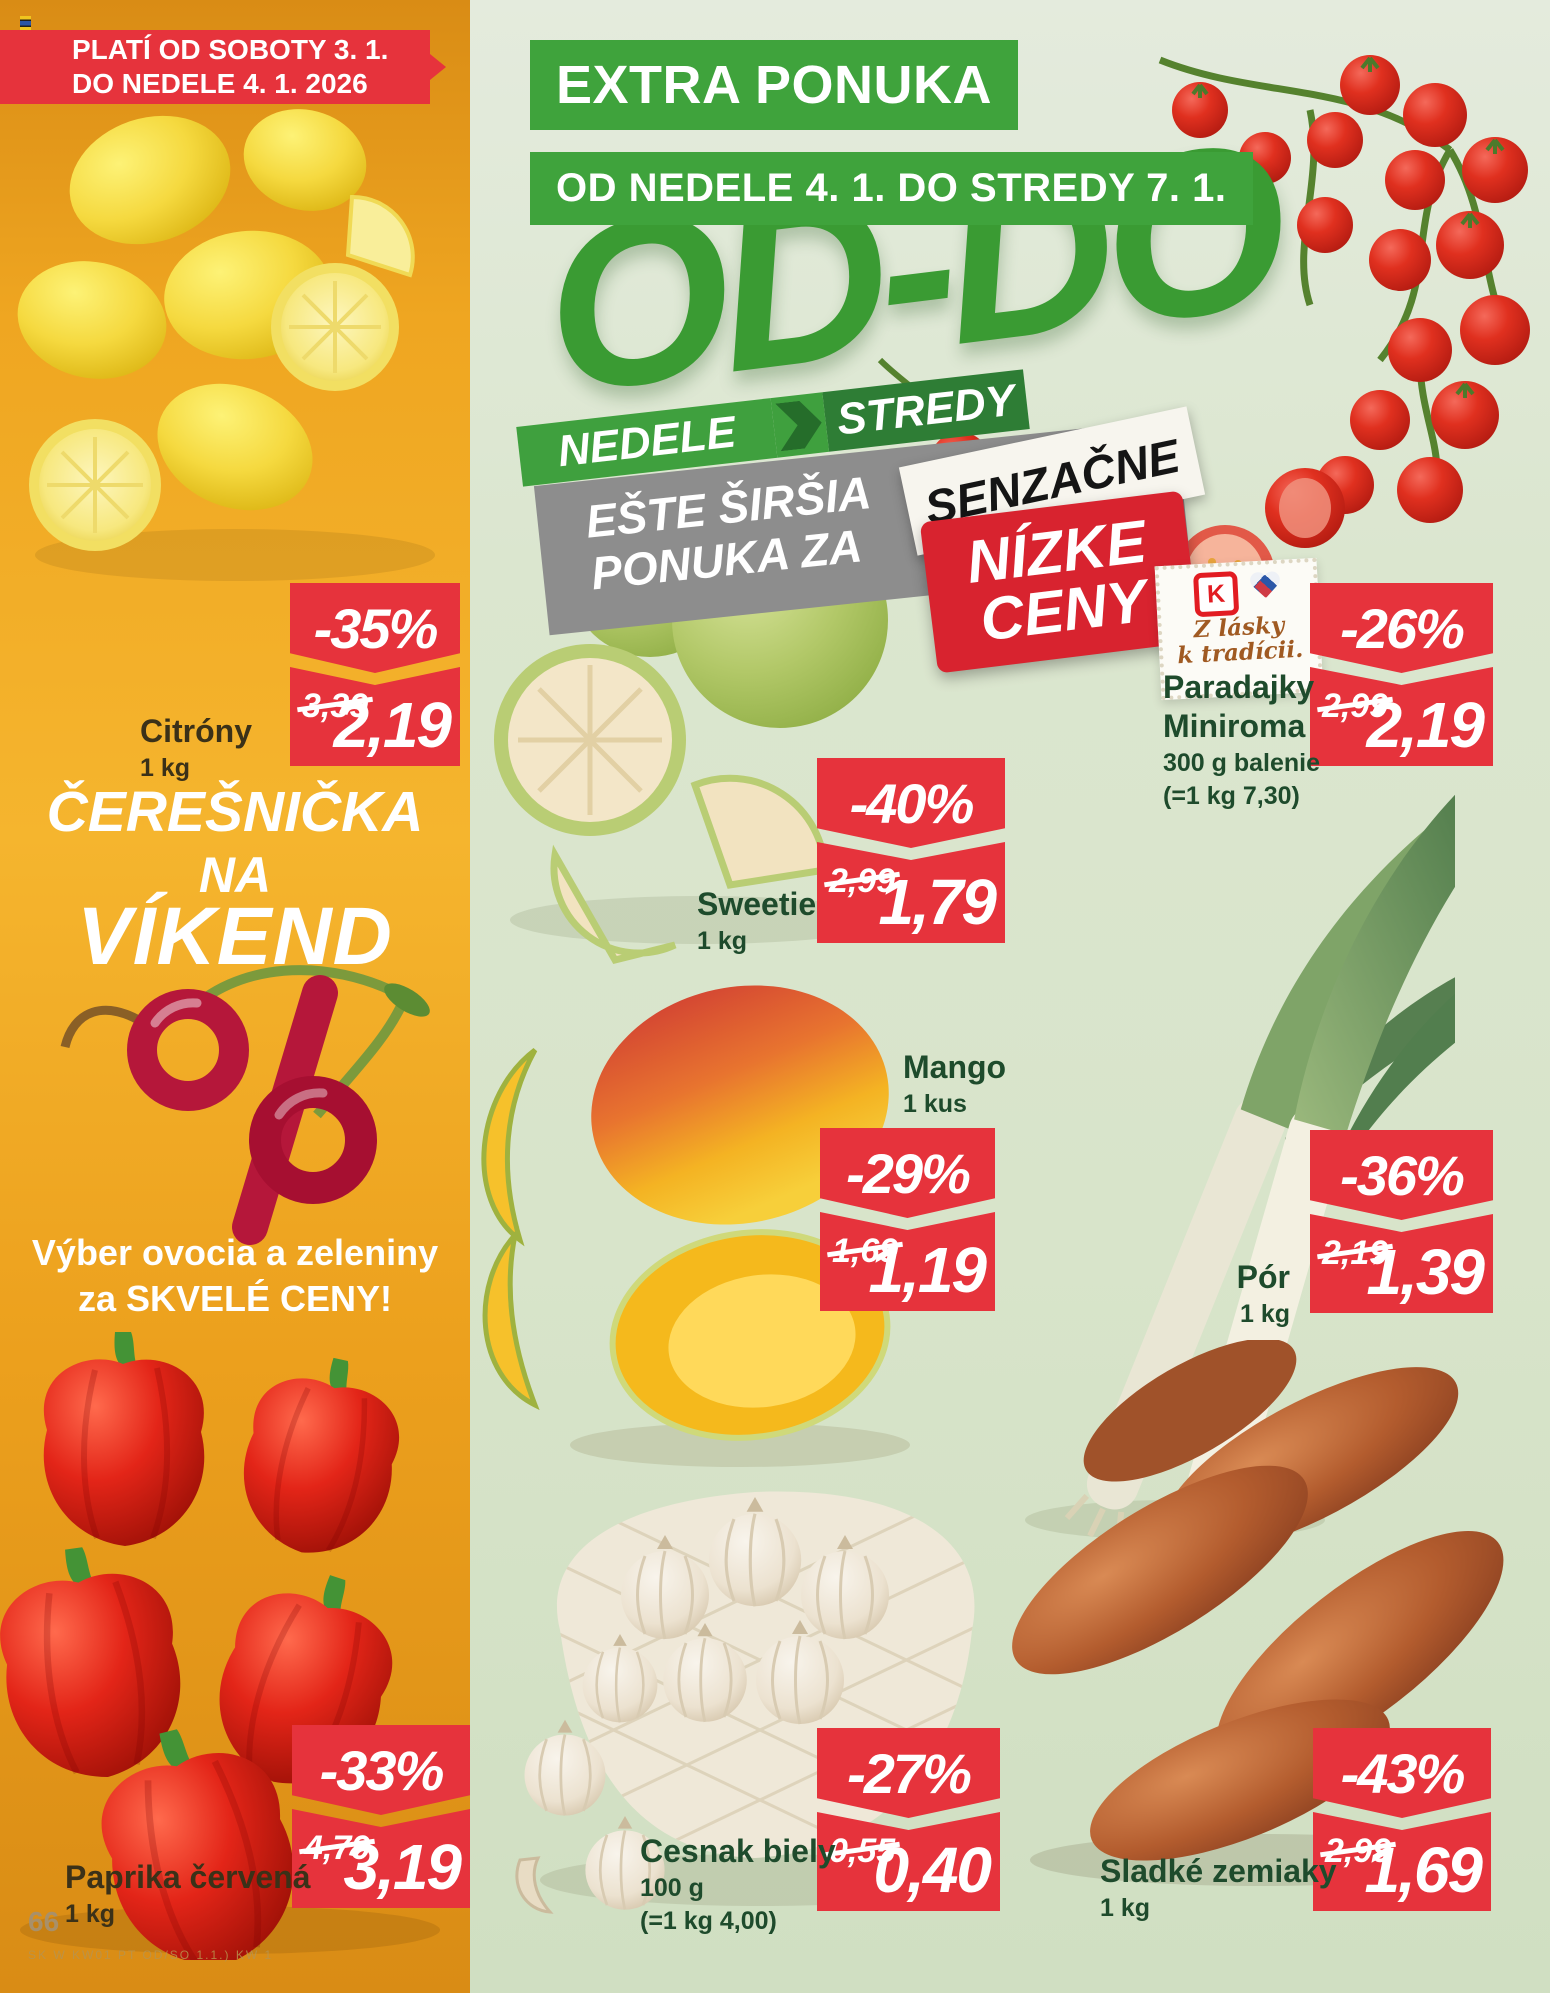  What do you see at coordinates (235, 812) in the screenshot?
I see `weekend-promo-line1: ČEREŠNIČKA` at bounding box center [235, 812].